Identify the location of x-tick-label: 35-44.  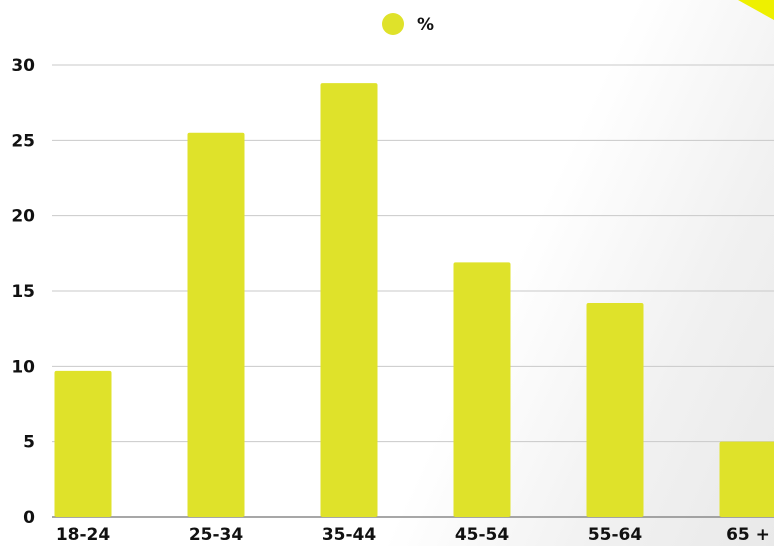
(349, 535).